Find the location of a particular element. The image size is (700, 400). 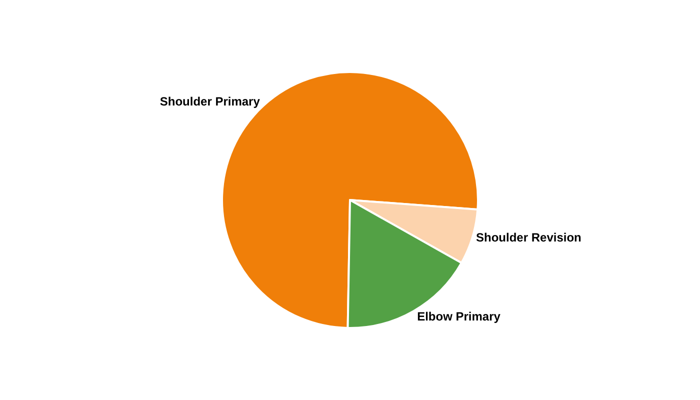

slice-label: Shoulder Primary is located at coordinates (210, 101).